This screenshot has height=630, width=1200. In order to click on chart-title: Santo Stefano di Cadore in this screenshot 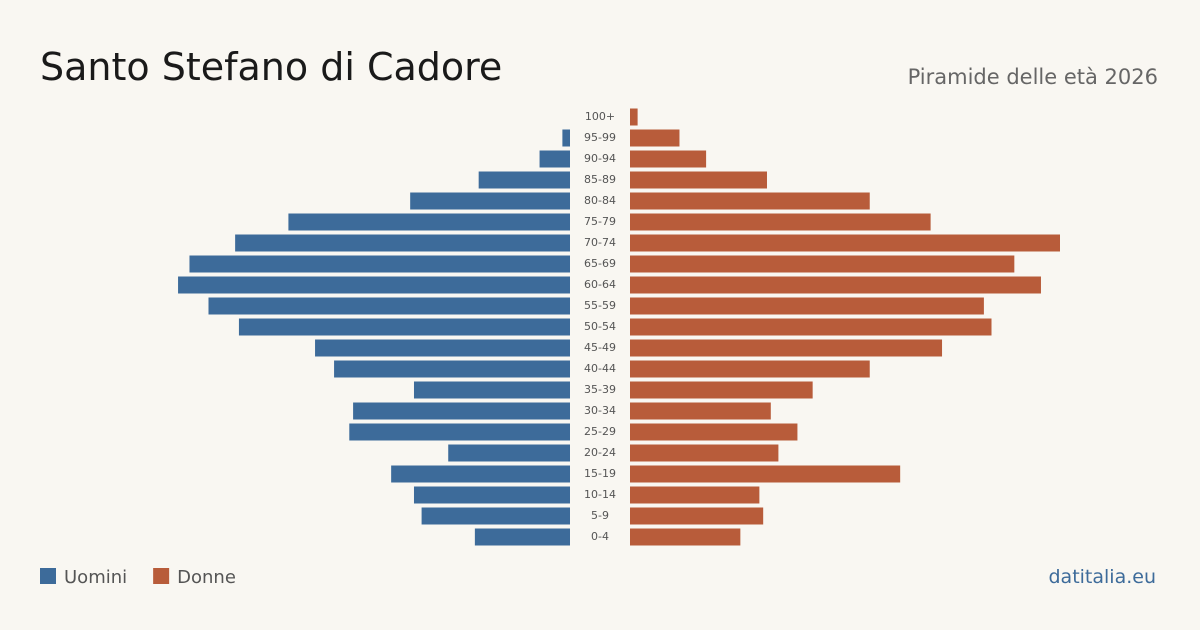, I will do `click(271, 67)`.